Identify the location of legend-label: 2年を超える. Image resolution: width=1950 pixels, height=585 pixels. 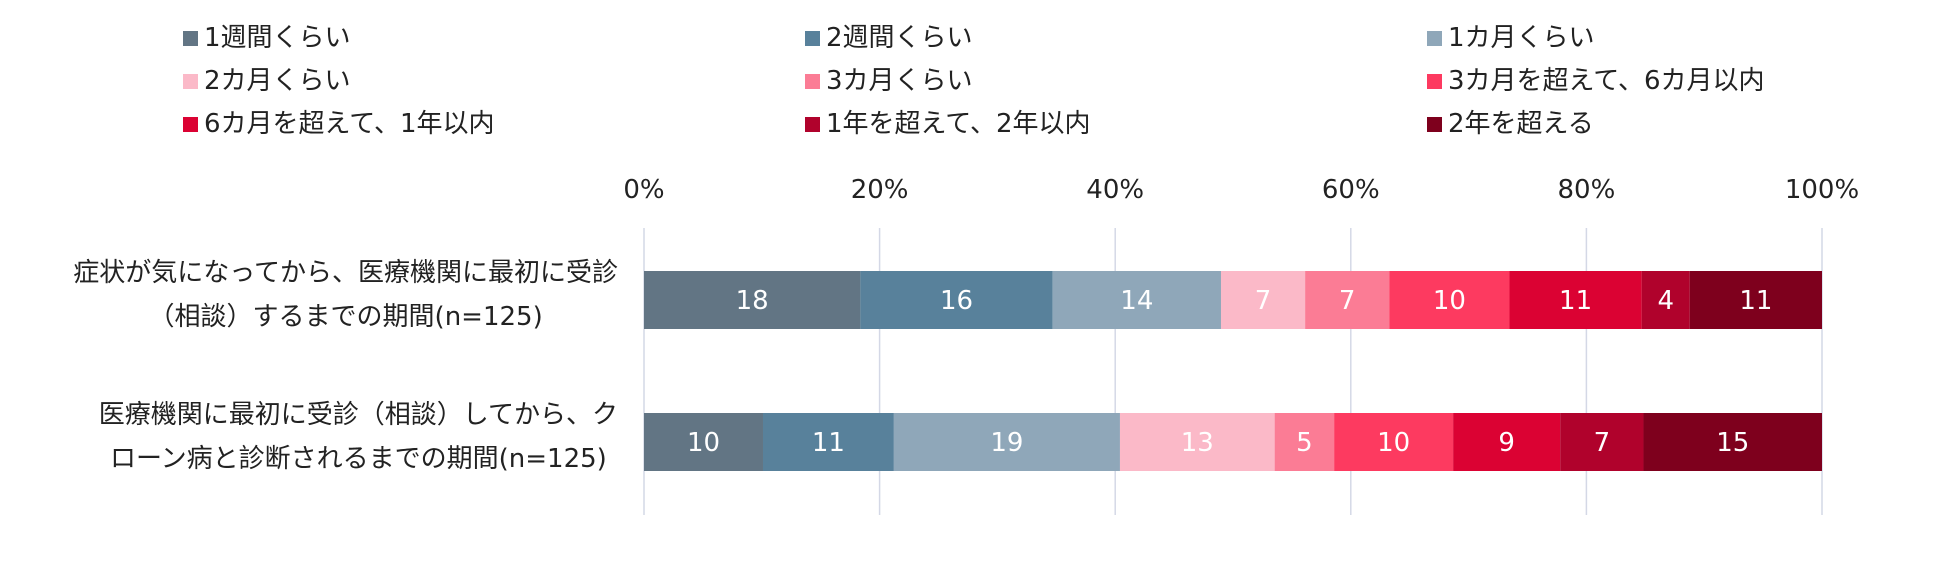
(1521, 124).